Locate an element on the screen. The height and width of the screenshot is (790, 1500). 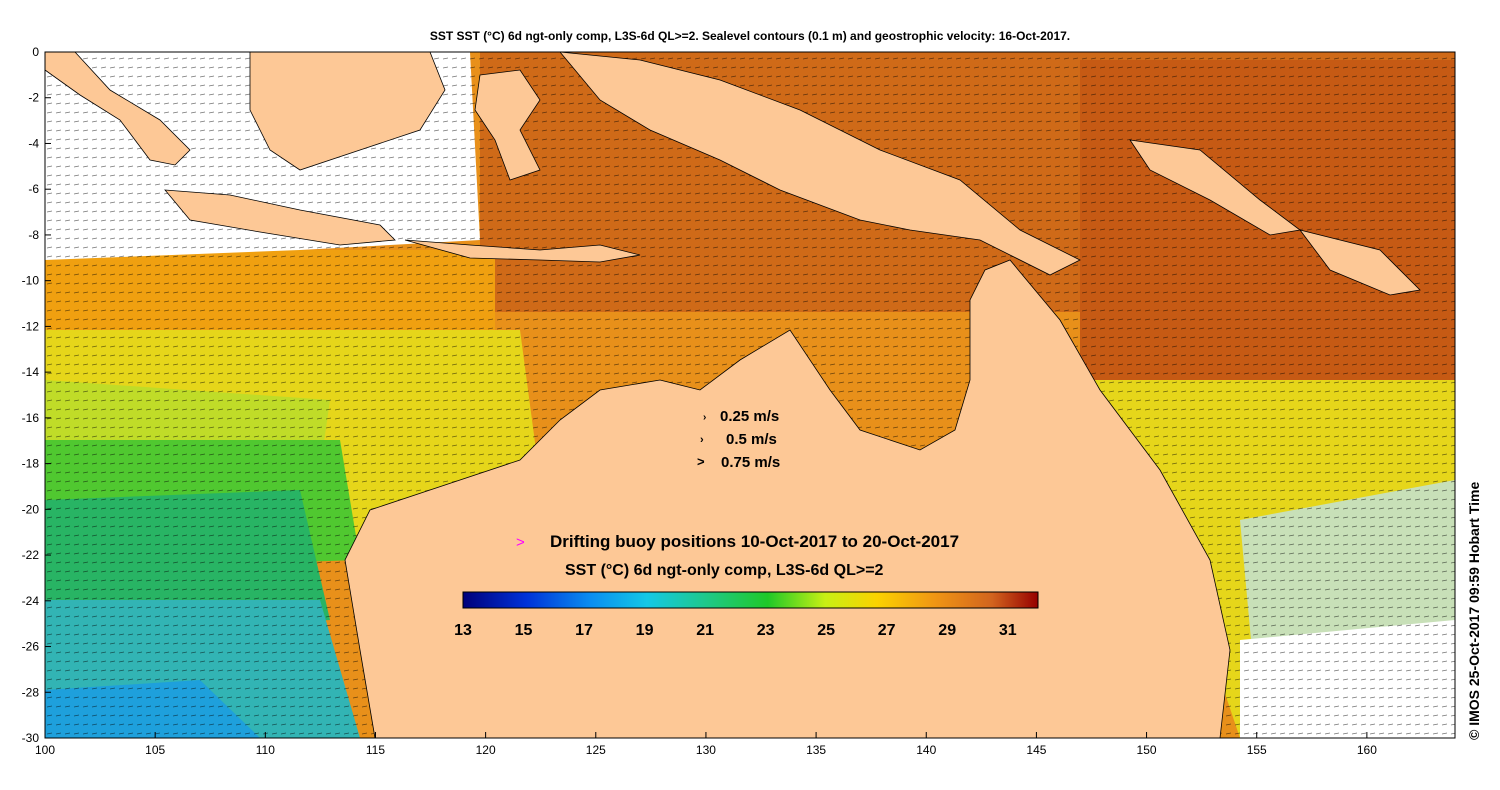
y-tick-label: -8 is located at coordinates (33, 235).